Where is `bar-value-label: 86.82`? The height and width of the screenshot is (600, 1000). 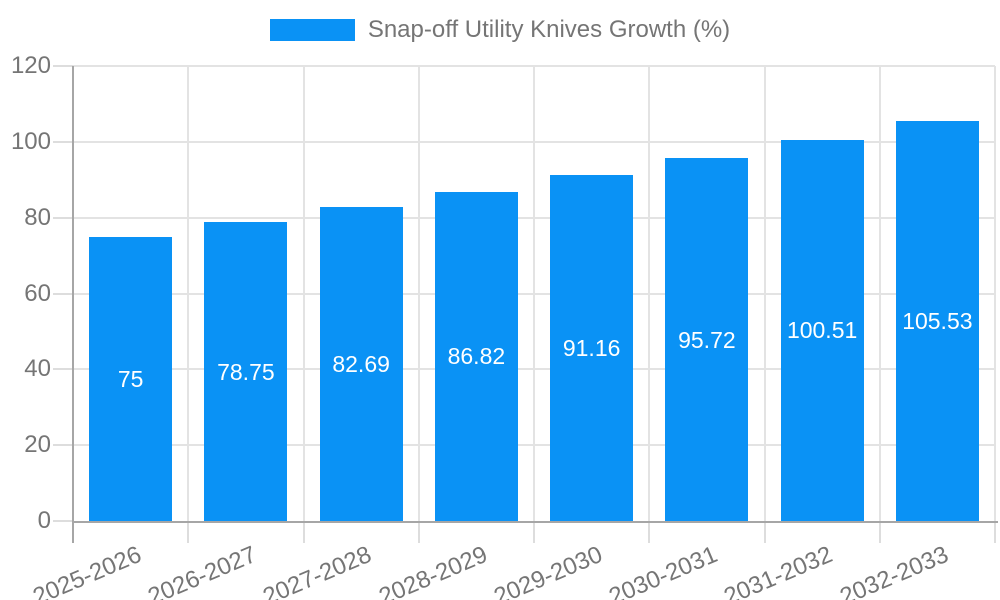
bar-value-label: 86.82 is located at coordinates (476, 356).